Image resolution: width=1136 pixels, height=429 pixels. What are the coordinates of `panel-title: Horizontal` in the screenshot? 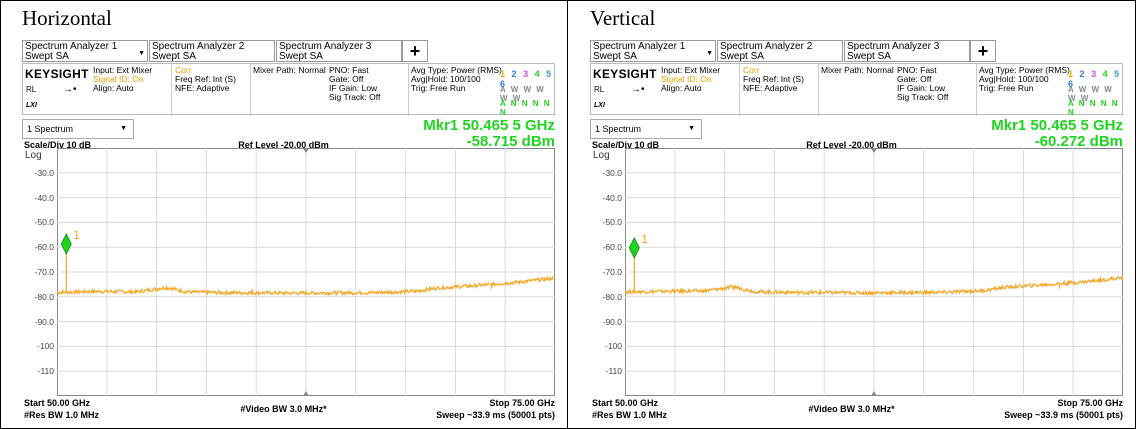 It's located at (67, 18).